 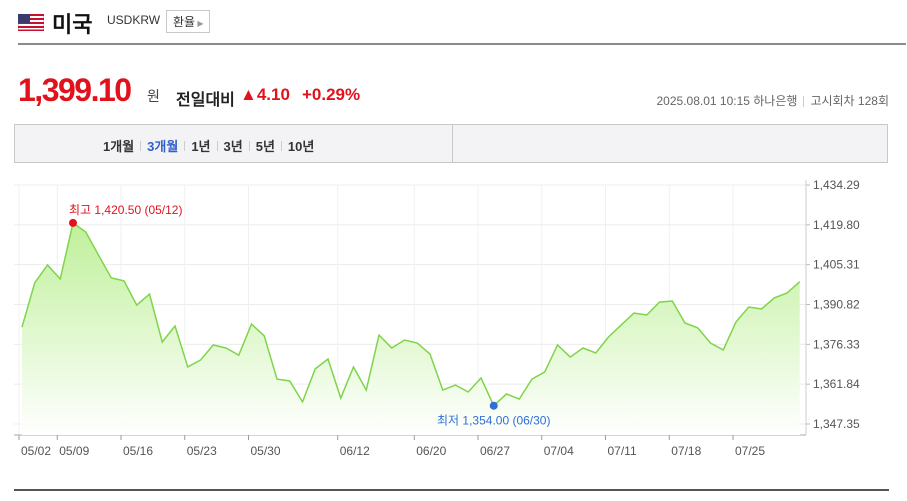 I want to click on y-tick-label: 1,405.31, so click(x=836, y=265).